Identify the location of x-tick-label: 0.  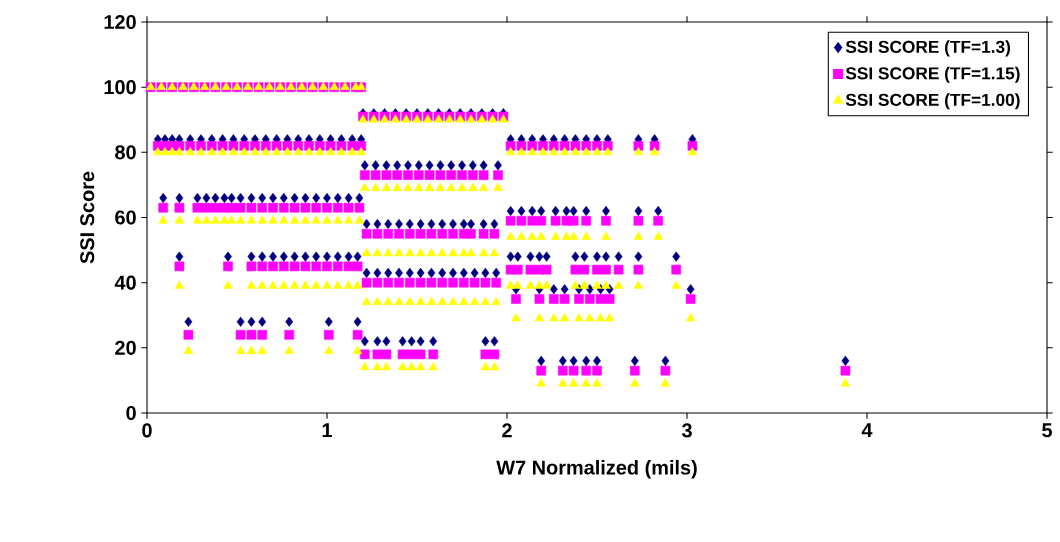
(147, 430).